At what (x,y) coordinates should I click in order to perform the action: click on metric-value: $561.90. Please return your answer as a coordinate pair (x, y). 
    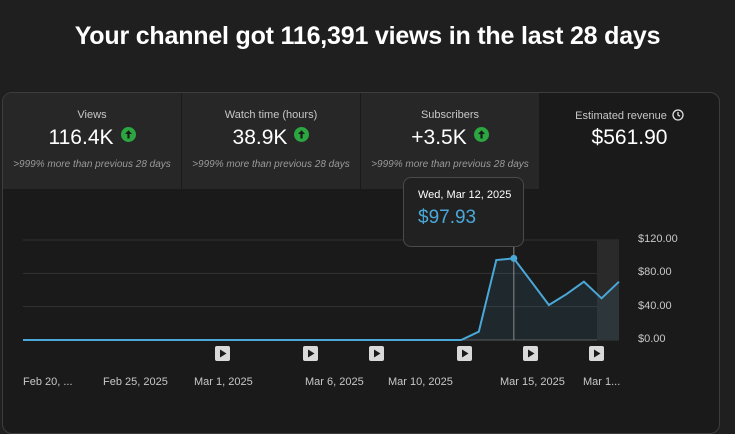
    Looking at the image, I should click on (629, 137).